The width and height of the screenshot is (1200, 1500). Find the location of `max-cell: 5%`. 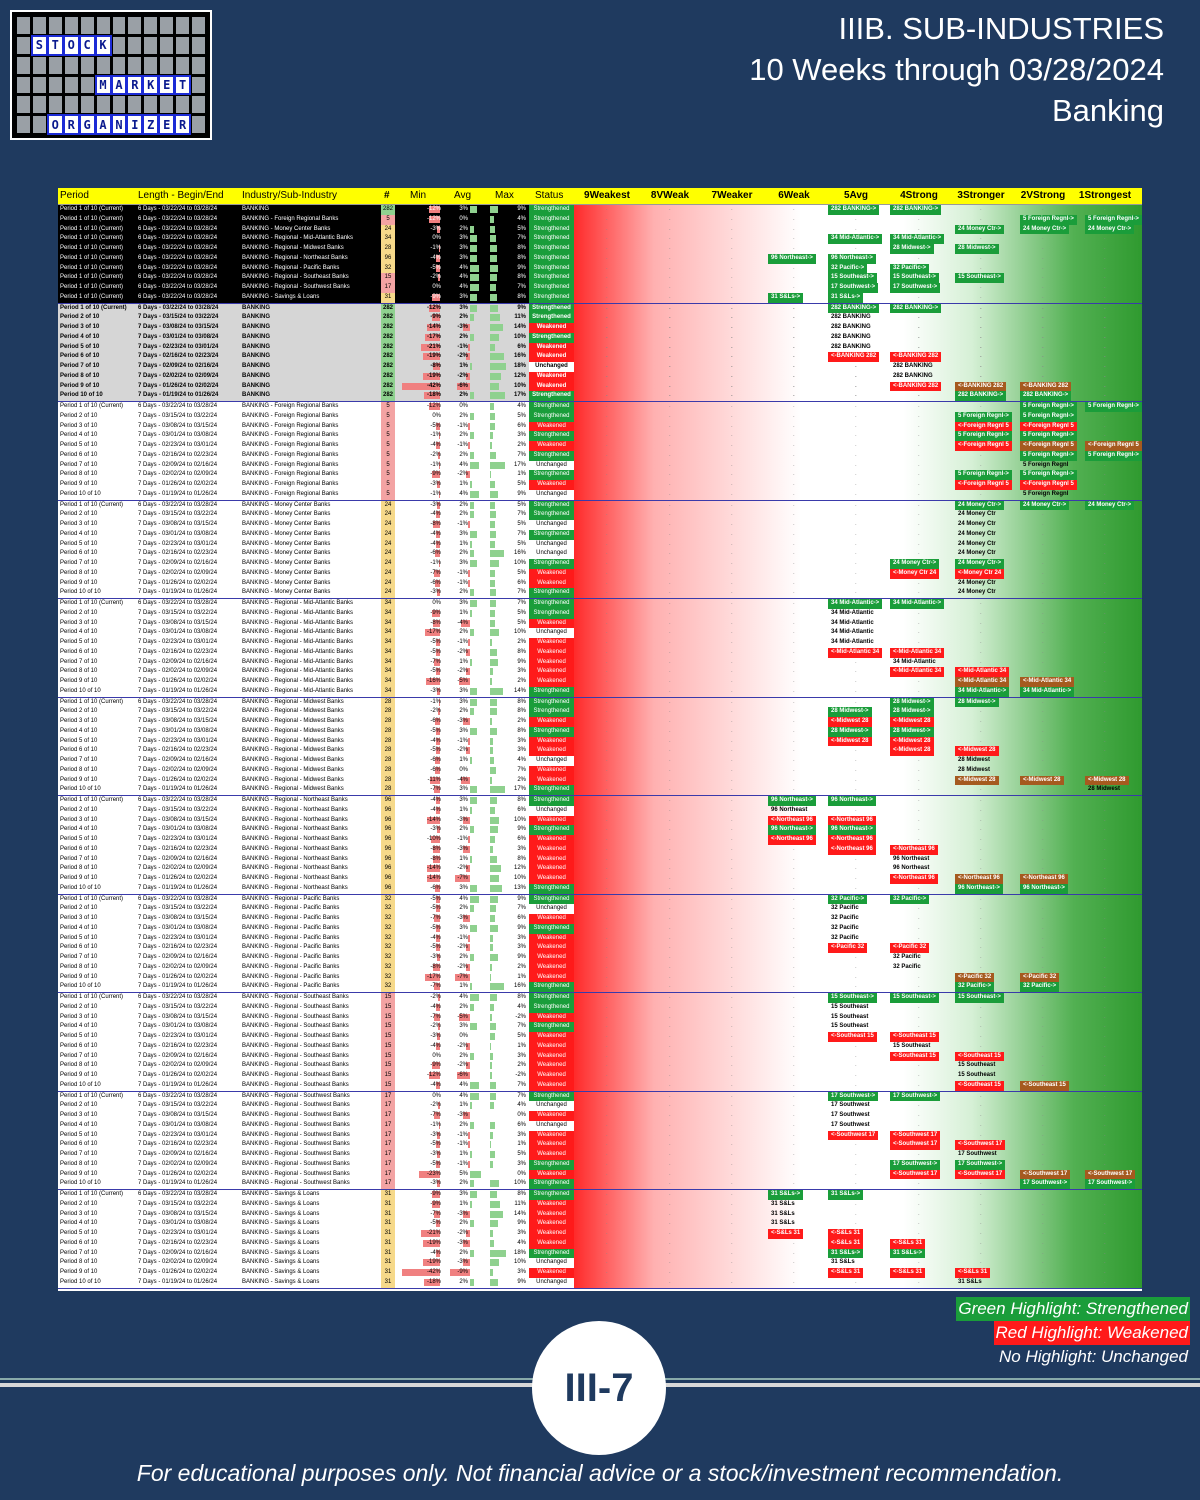

max-cell: 5% is located at coordinates (521, 612).